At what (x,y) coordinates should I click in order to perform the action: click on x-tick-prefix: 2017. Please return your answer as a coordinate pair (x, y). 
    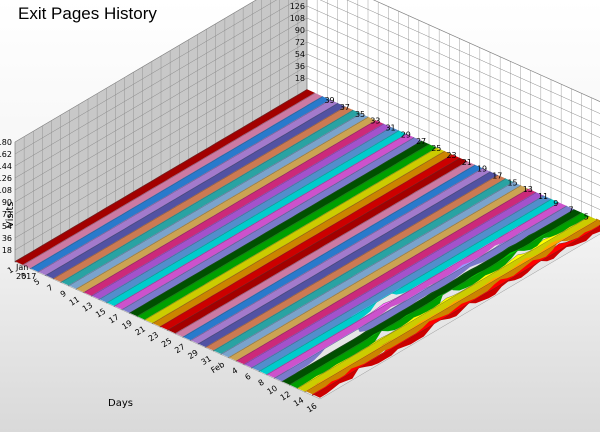
    Looking at the image, I should click on (26, 276).